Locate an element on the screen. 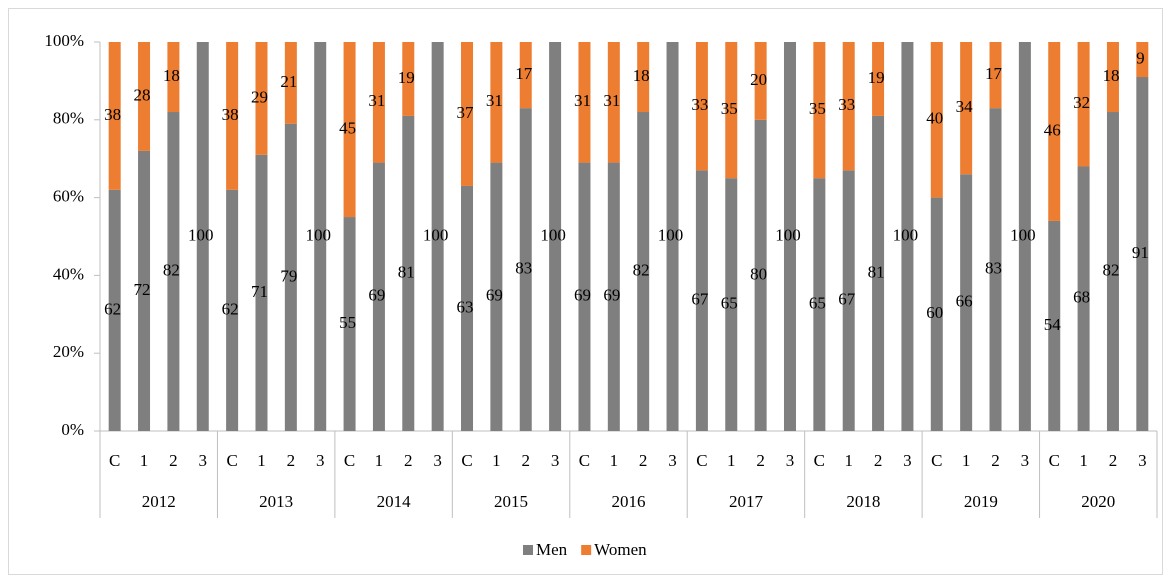 The height and width of the screenshot is (582, 1171). data-label: 79 is located at coordinates (288, 275).